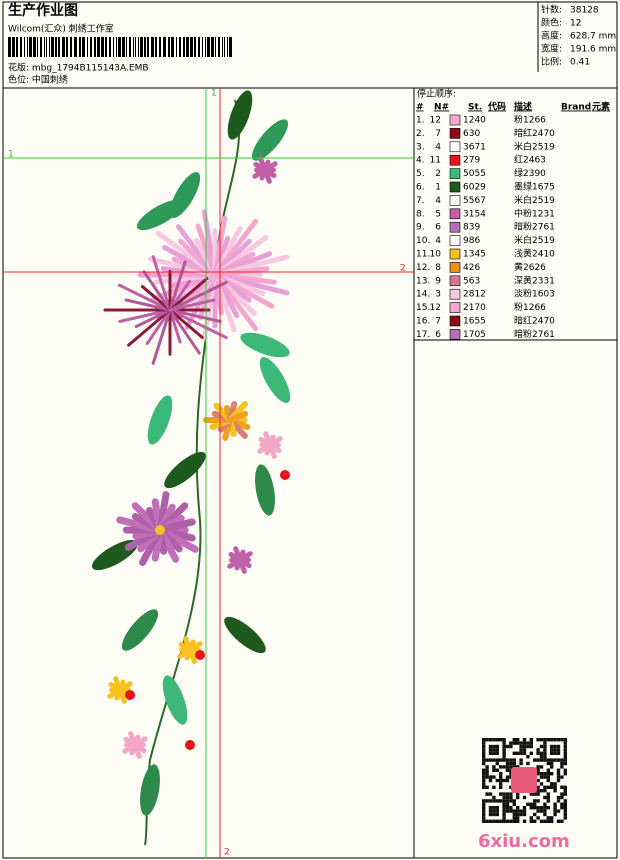  What do you see at coordinates (474, 201) in the screenshot?
I see `stitches: 5567` at bounding box center [474, 201].